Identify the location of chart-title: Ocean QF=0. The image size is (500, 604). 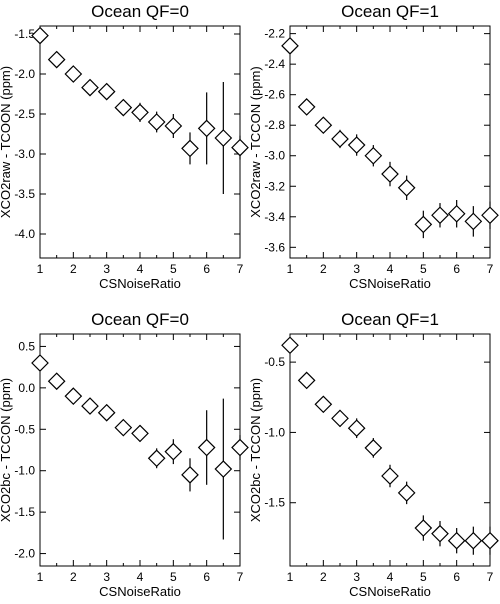
(140, 11).